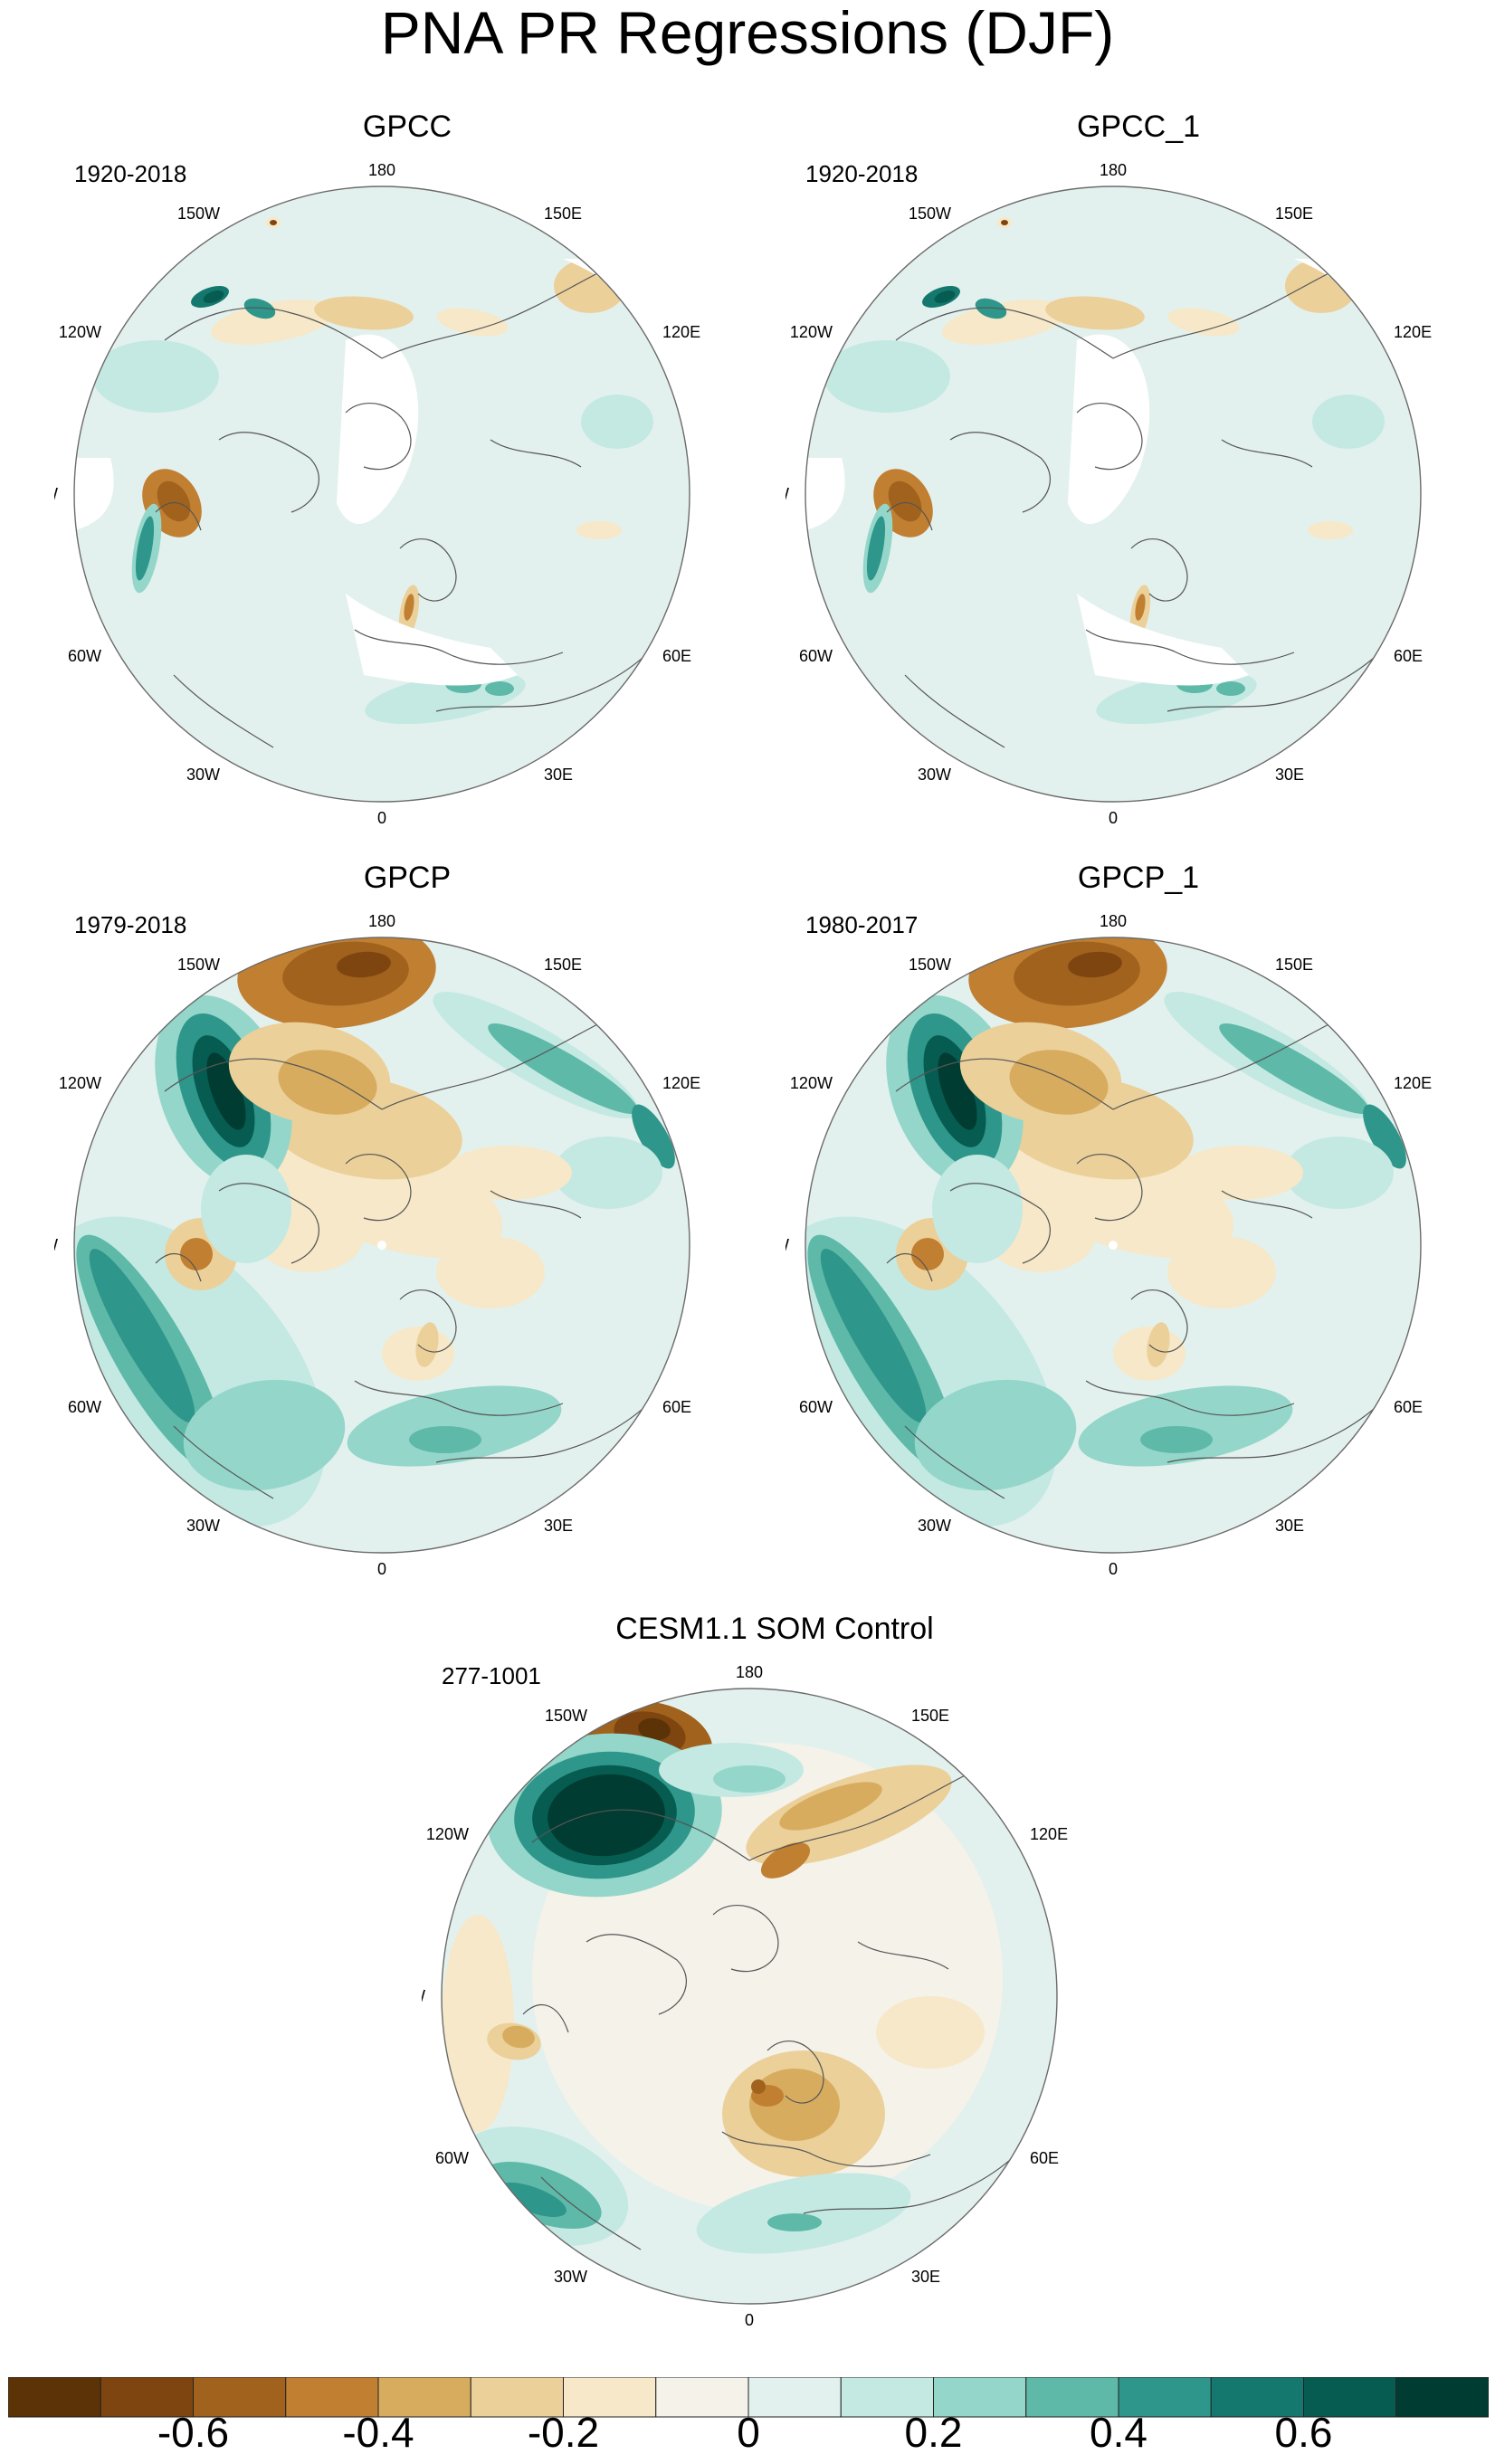 This screenshot has width=1495, height=2464. What do you see at coordinates (378, 429) in the screenshot?
I see `missing-data-region` at bounding box center [378, 429].